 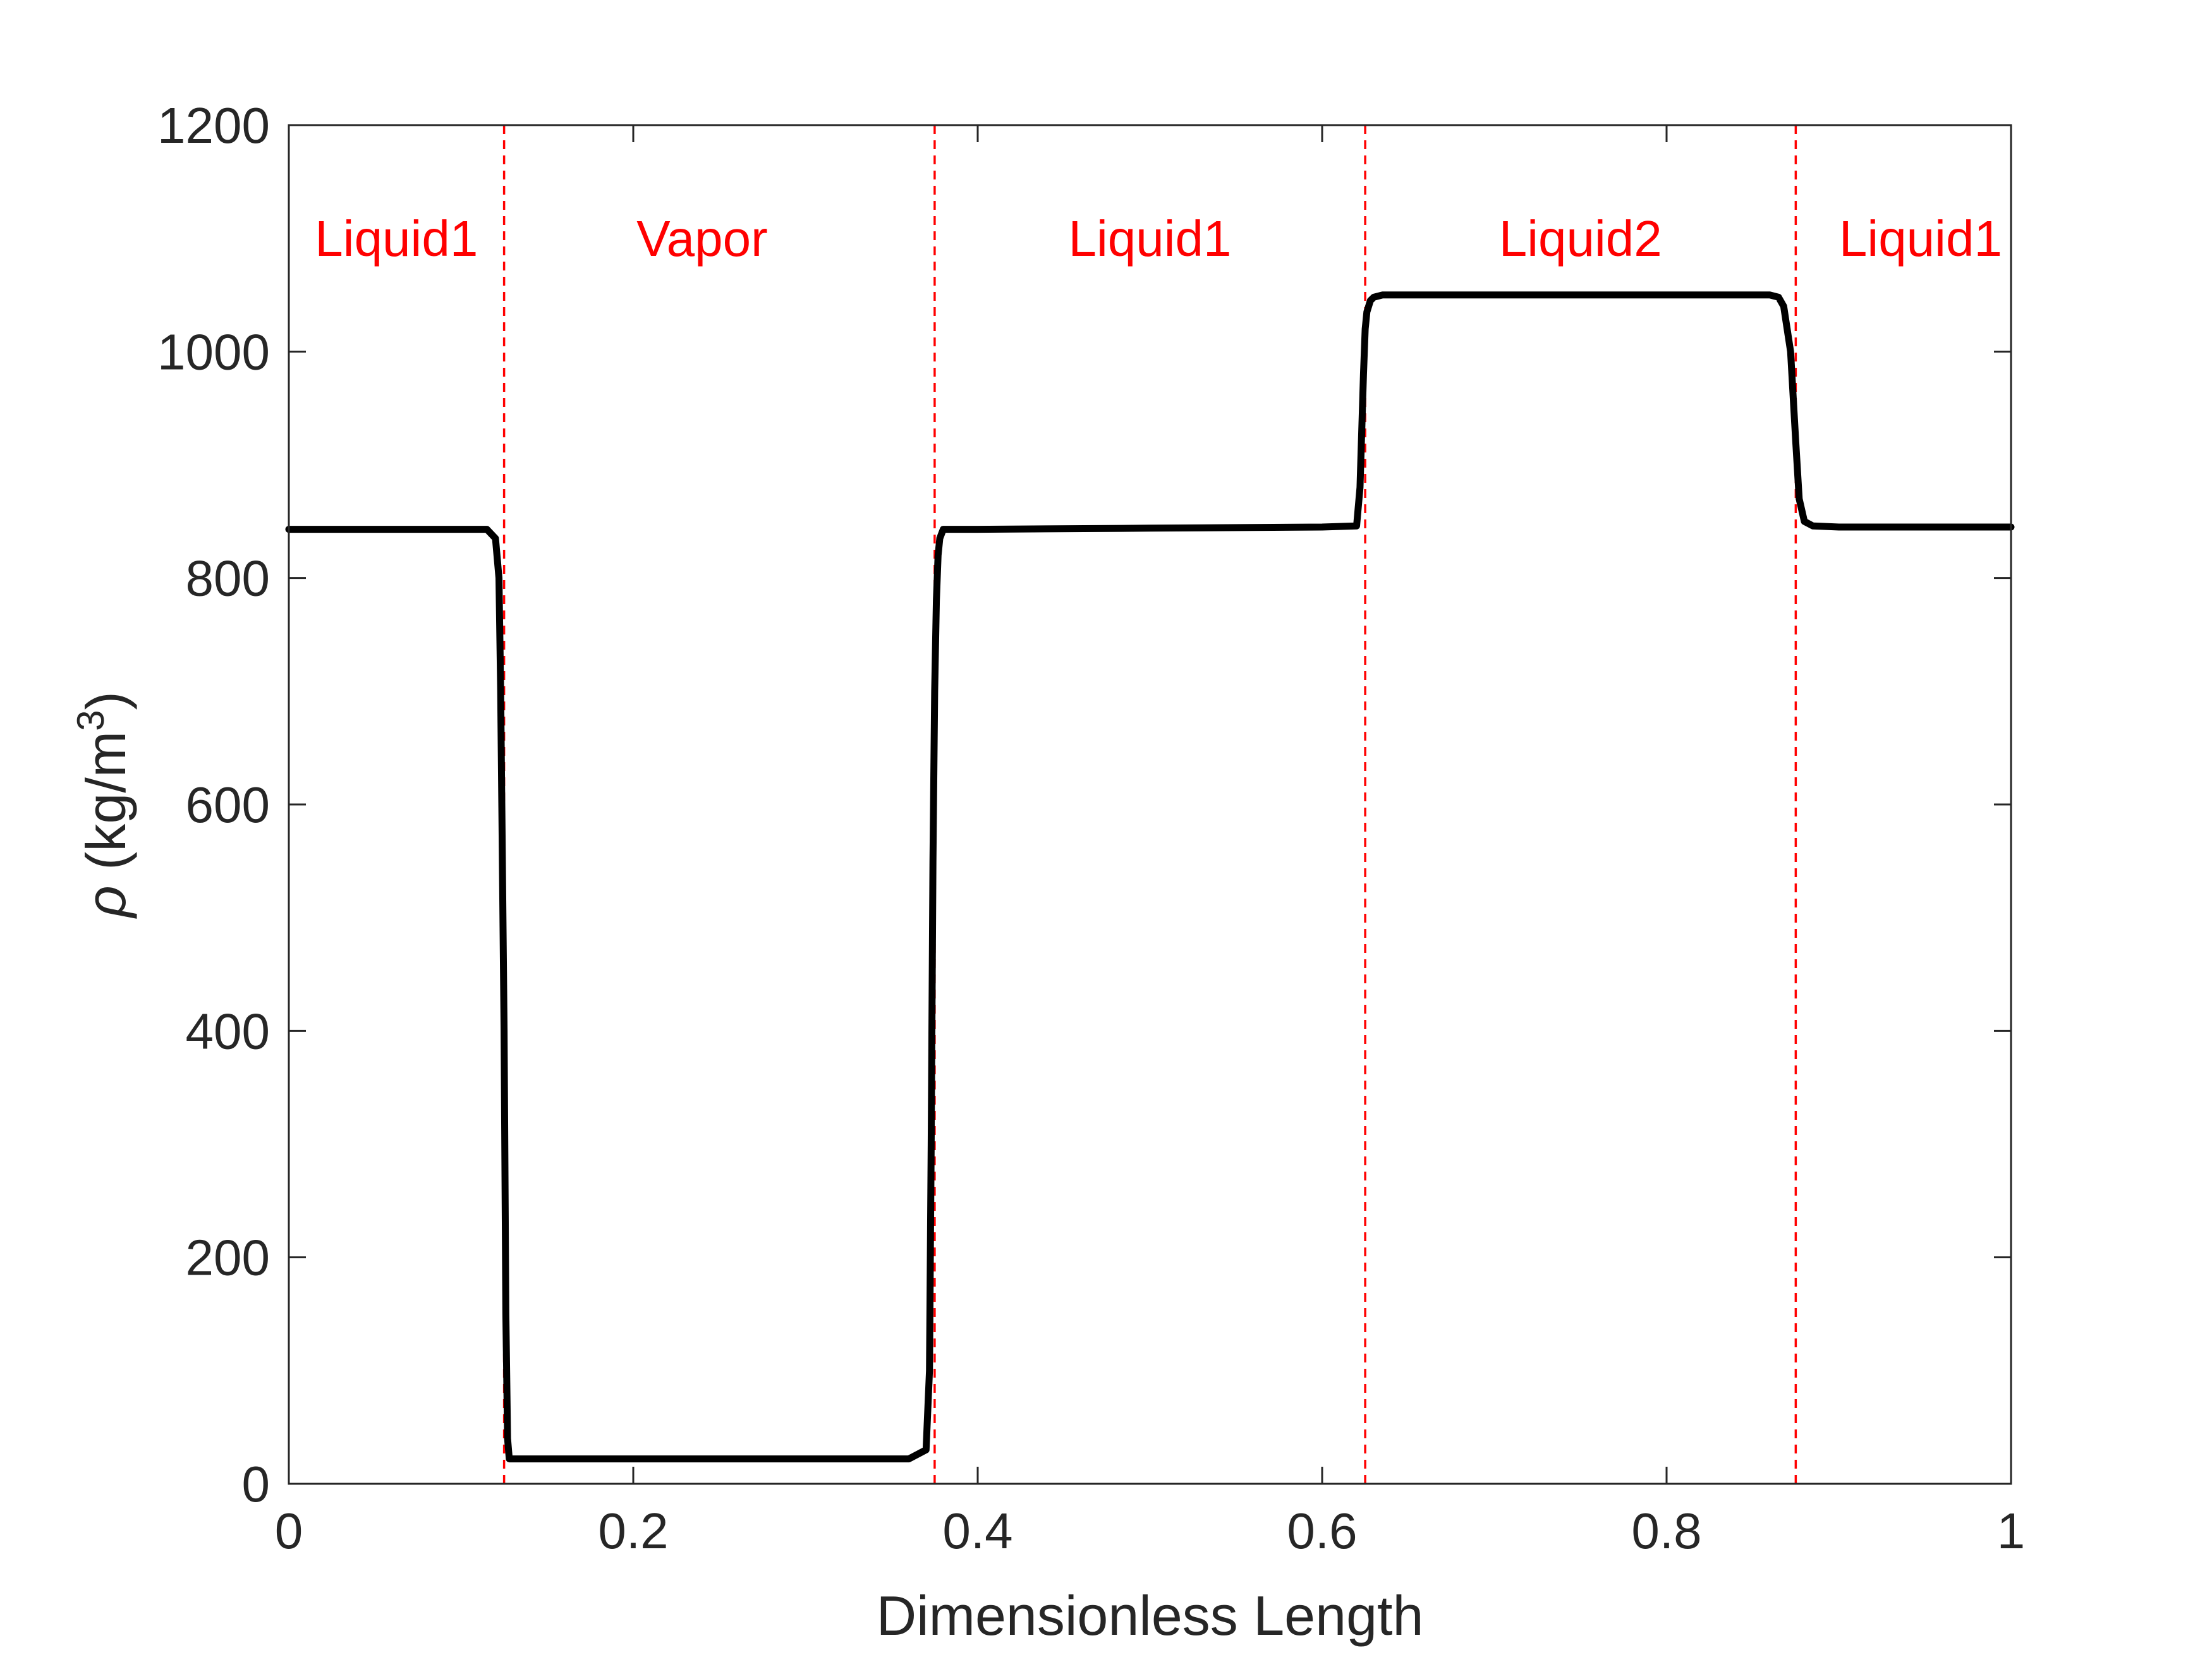 What do you see at coordinates (213, 125) in the screenshot?
I see `y-tick-label: 1200` at bounding box center [213, 125].